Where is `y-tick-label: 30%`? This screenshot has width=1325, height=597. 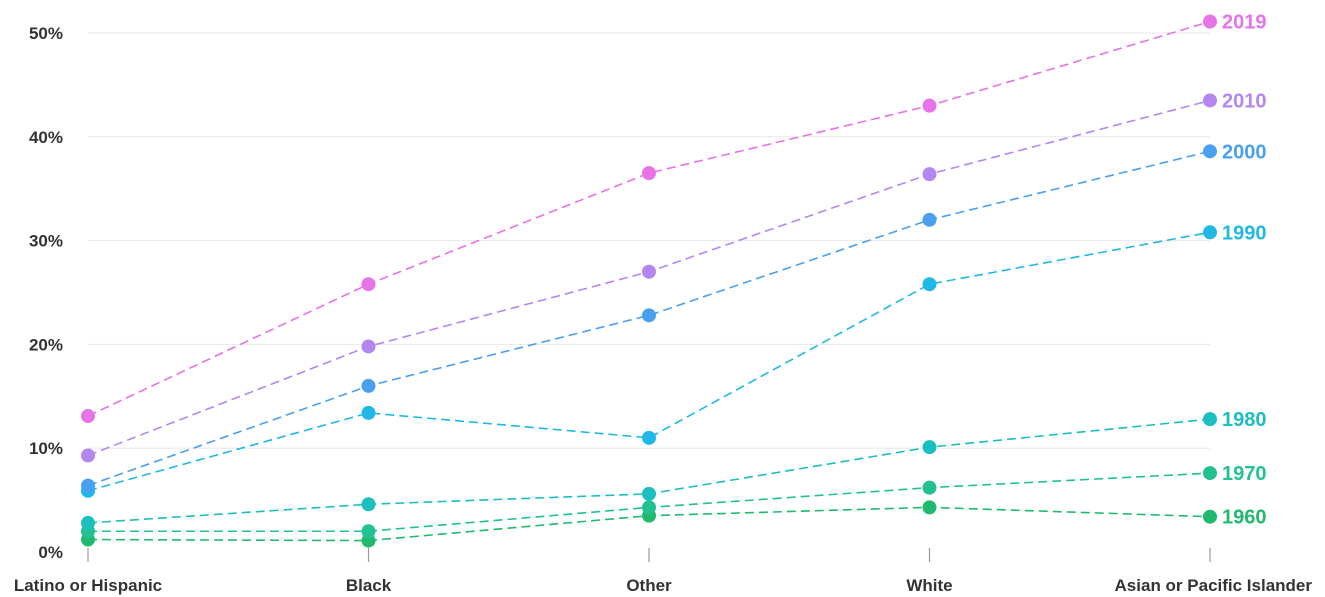 y-tick-label: 30% is located at coordinates (46, 241).